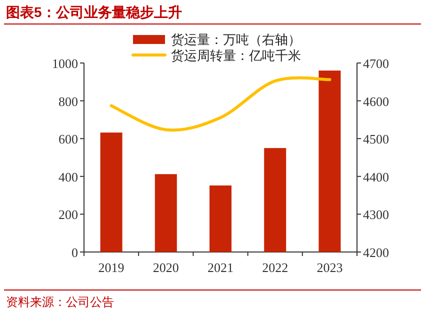 The width and height of the screenshot is (425, 320). Describe the element at coordinates (236, 55) in the screenshot. I see `legend-label: 货运周转量：亿吨千米` at that location.